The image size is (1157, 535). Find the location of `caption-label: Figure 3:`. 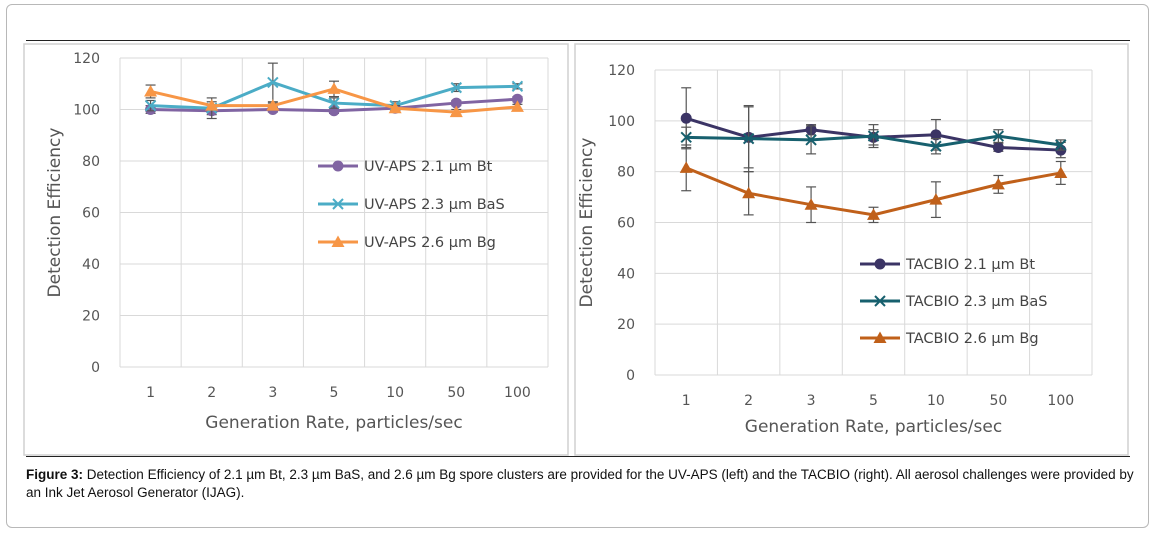

caption-label: Figure 3: is located at coordinates (55, 474).